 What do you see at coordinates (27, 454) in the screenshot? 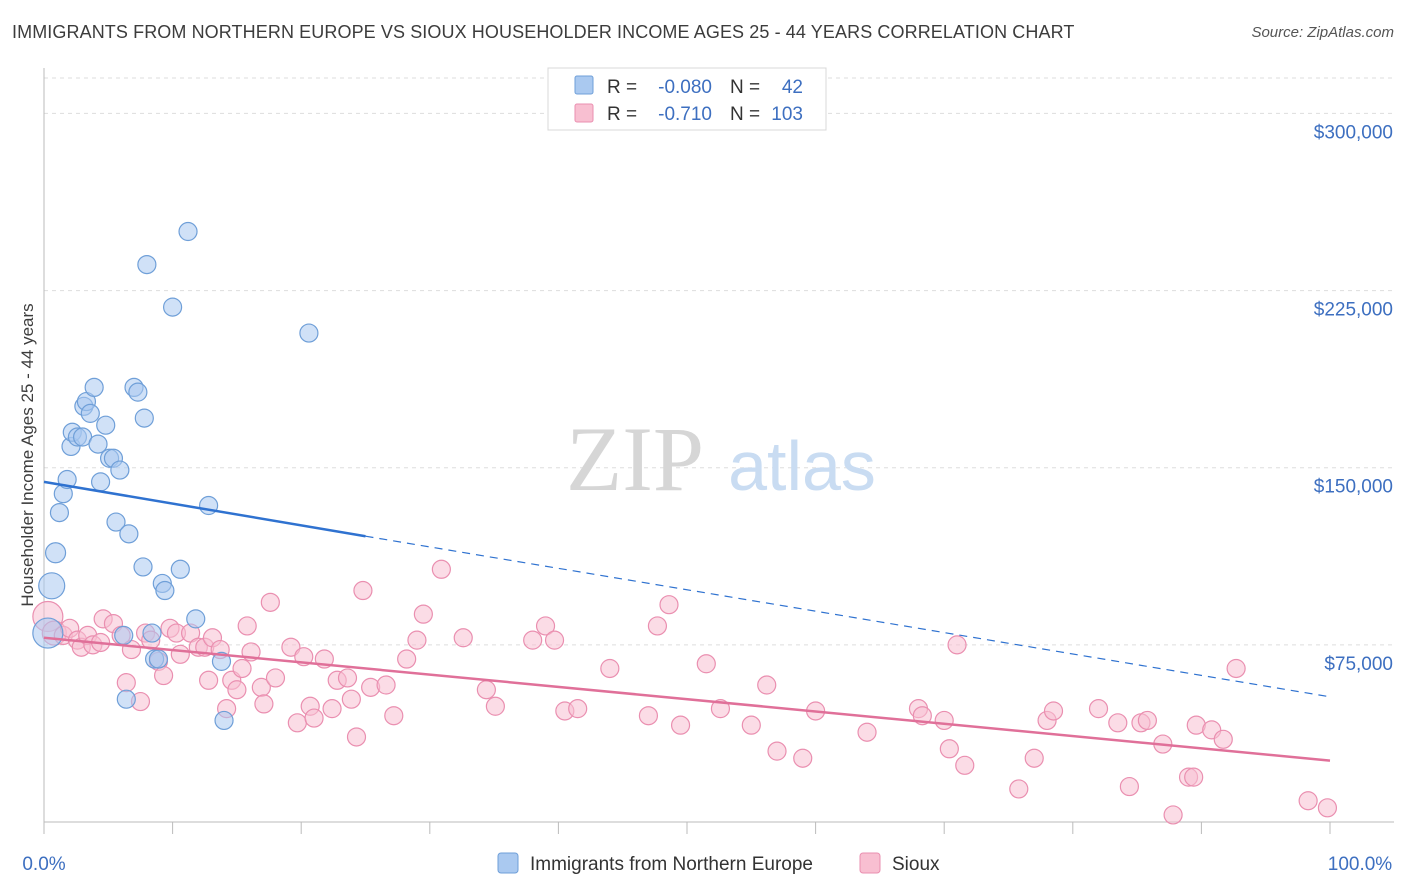
I see `y-axis-label: Householder Income Ages 25 - 44 years` at bounding box center [27, 454].